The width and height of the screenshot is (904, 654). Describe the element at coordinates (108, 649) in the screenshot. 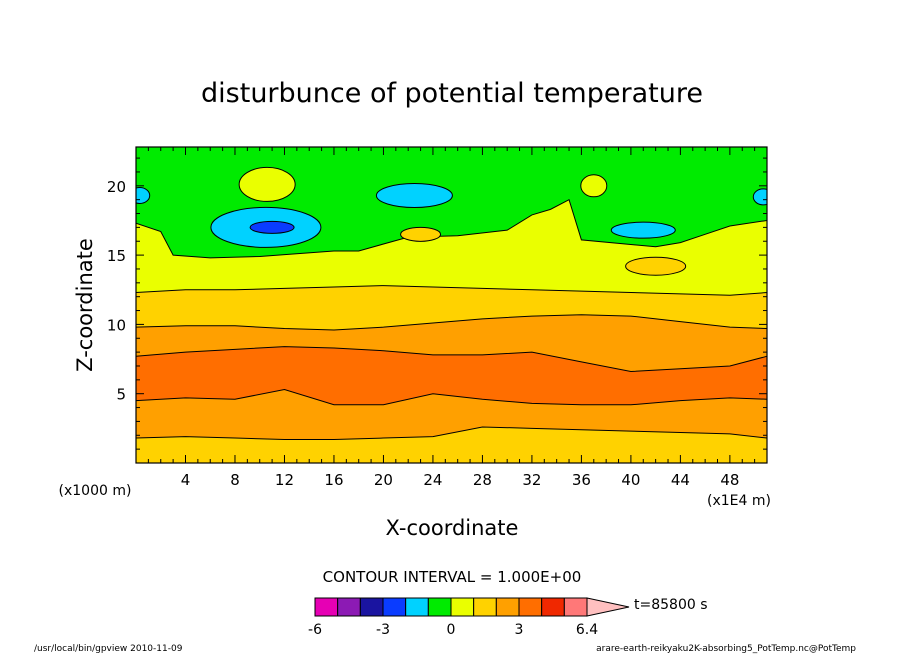

I see `footer-left: /usr/local/bin/gpview 2010-11-09` at that location.